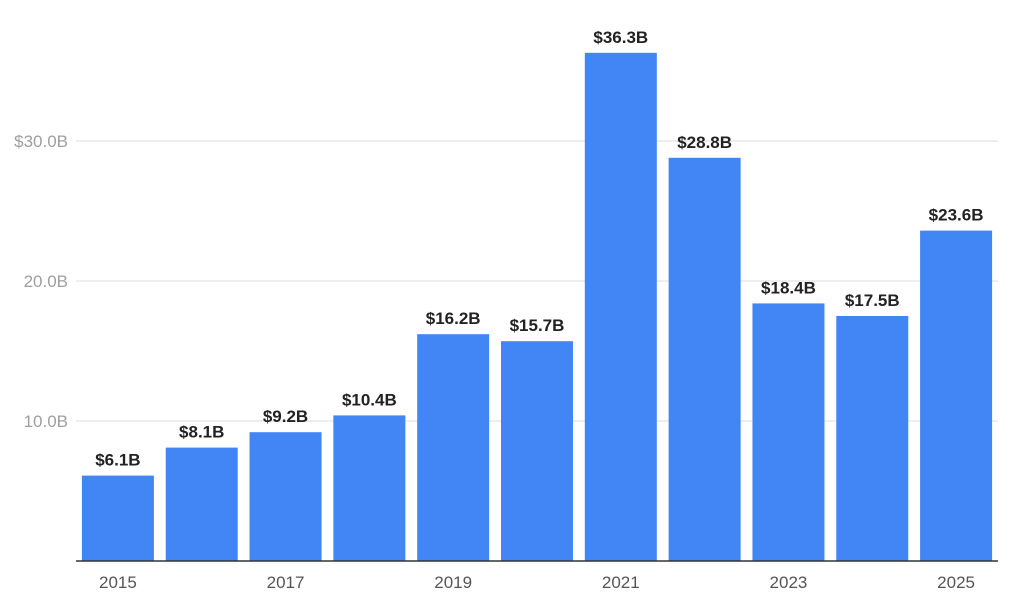 This screenshot has width=1024, height=612. Describe the element at coordinates (788, 287) in the screenshot. I see `data-label: $18.4B` at that location.